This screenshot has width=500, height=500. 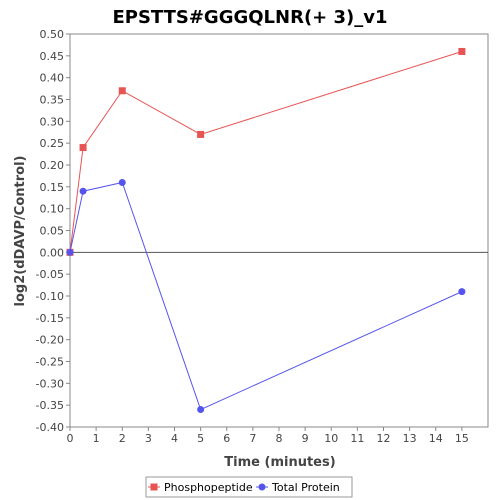 What do you see at coordinates (384, 438) in the screenshot?
I see `x-tick-label: 12` at bounding box center [384, 438].